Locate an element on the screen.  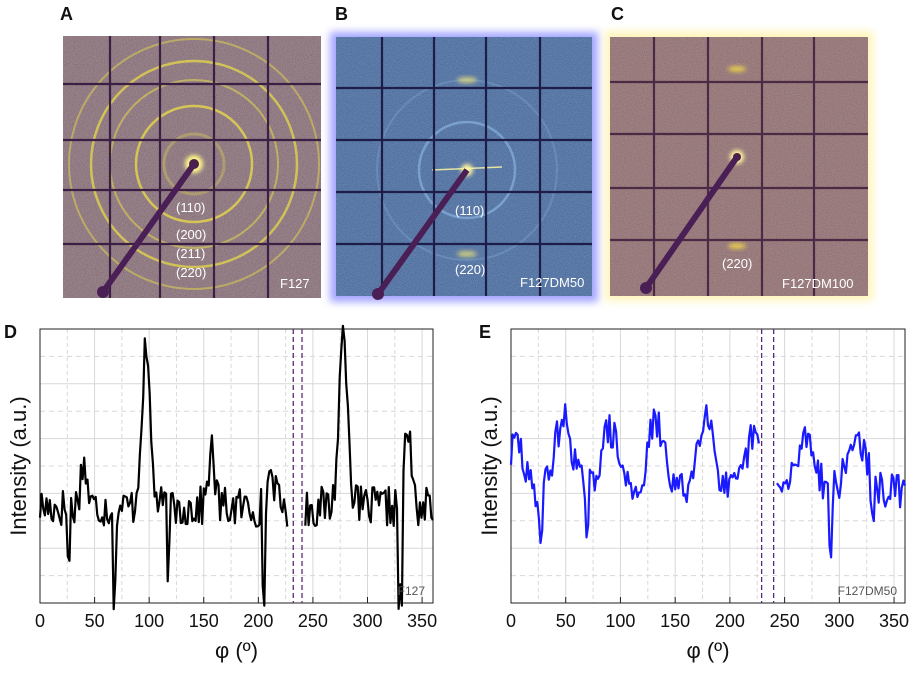
ring-label: (200) is located at coordinates (191, 234).